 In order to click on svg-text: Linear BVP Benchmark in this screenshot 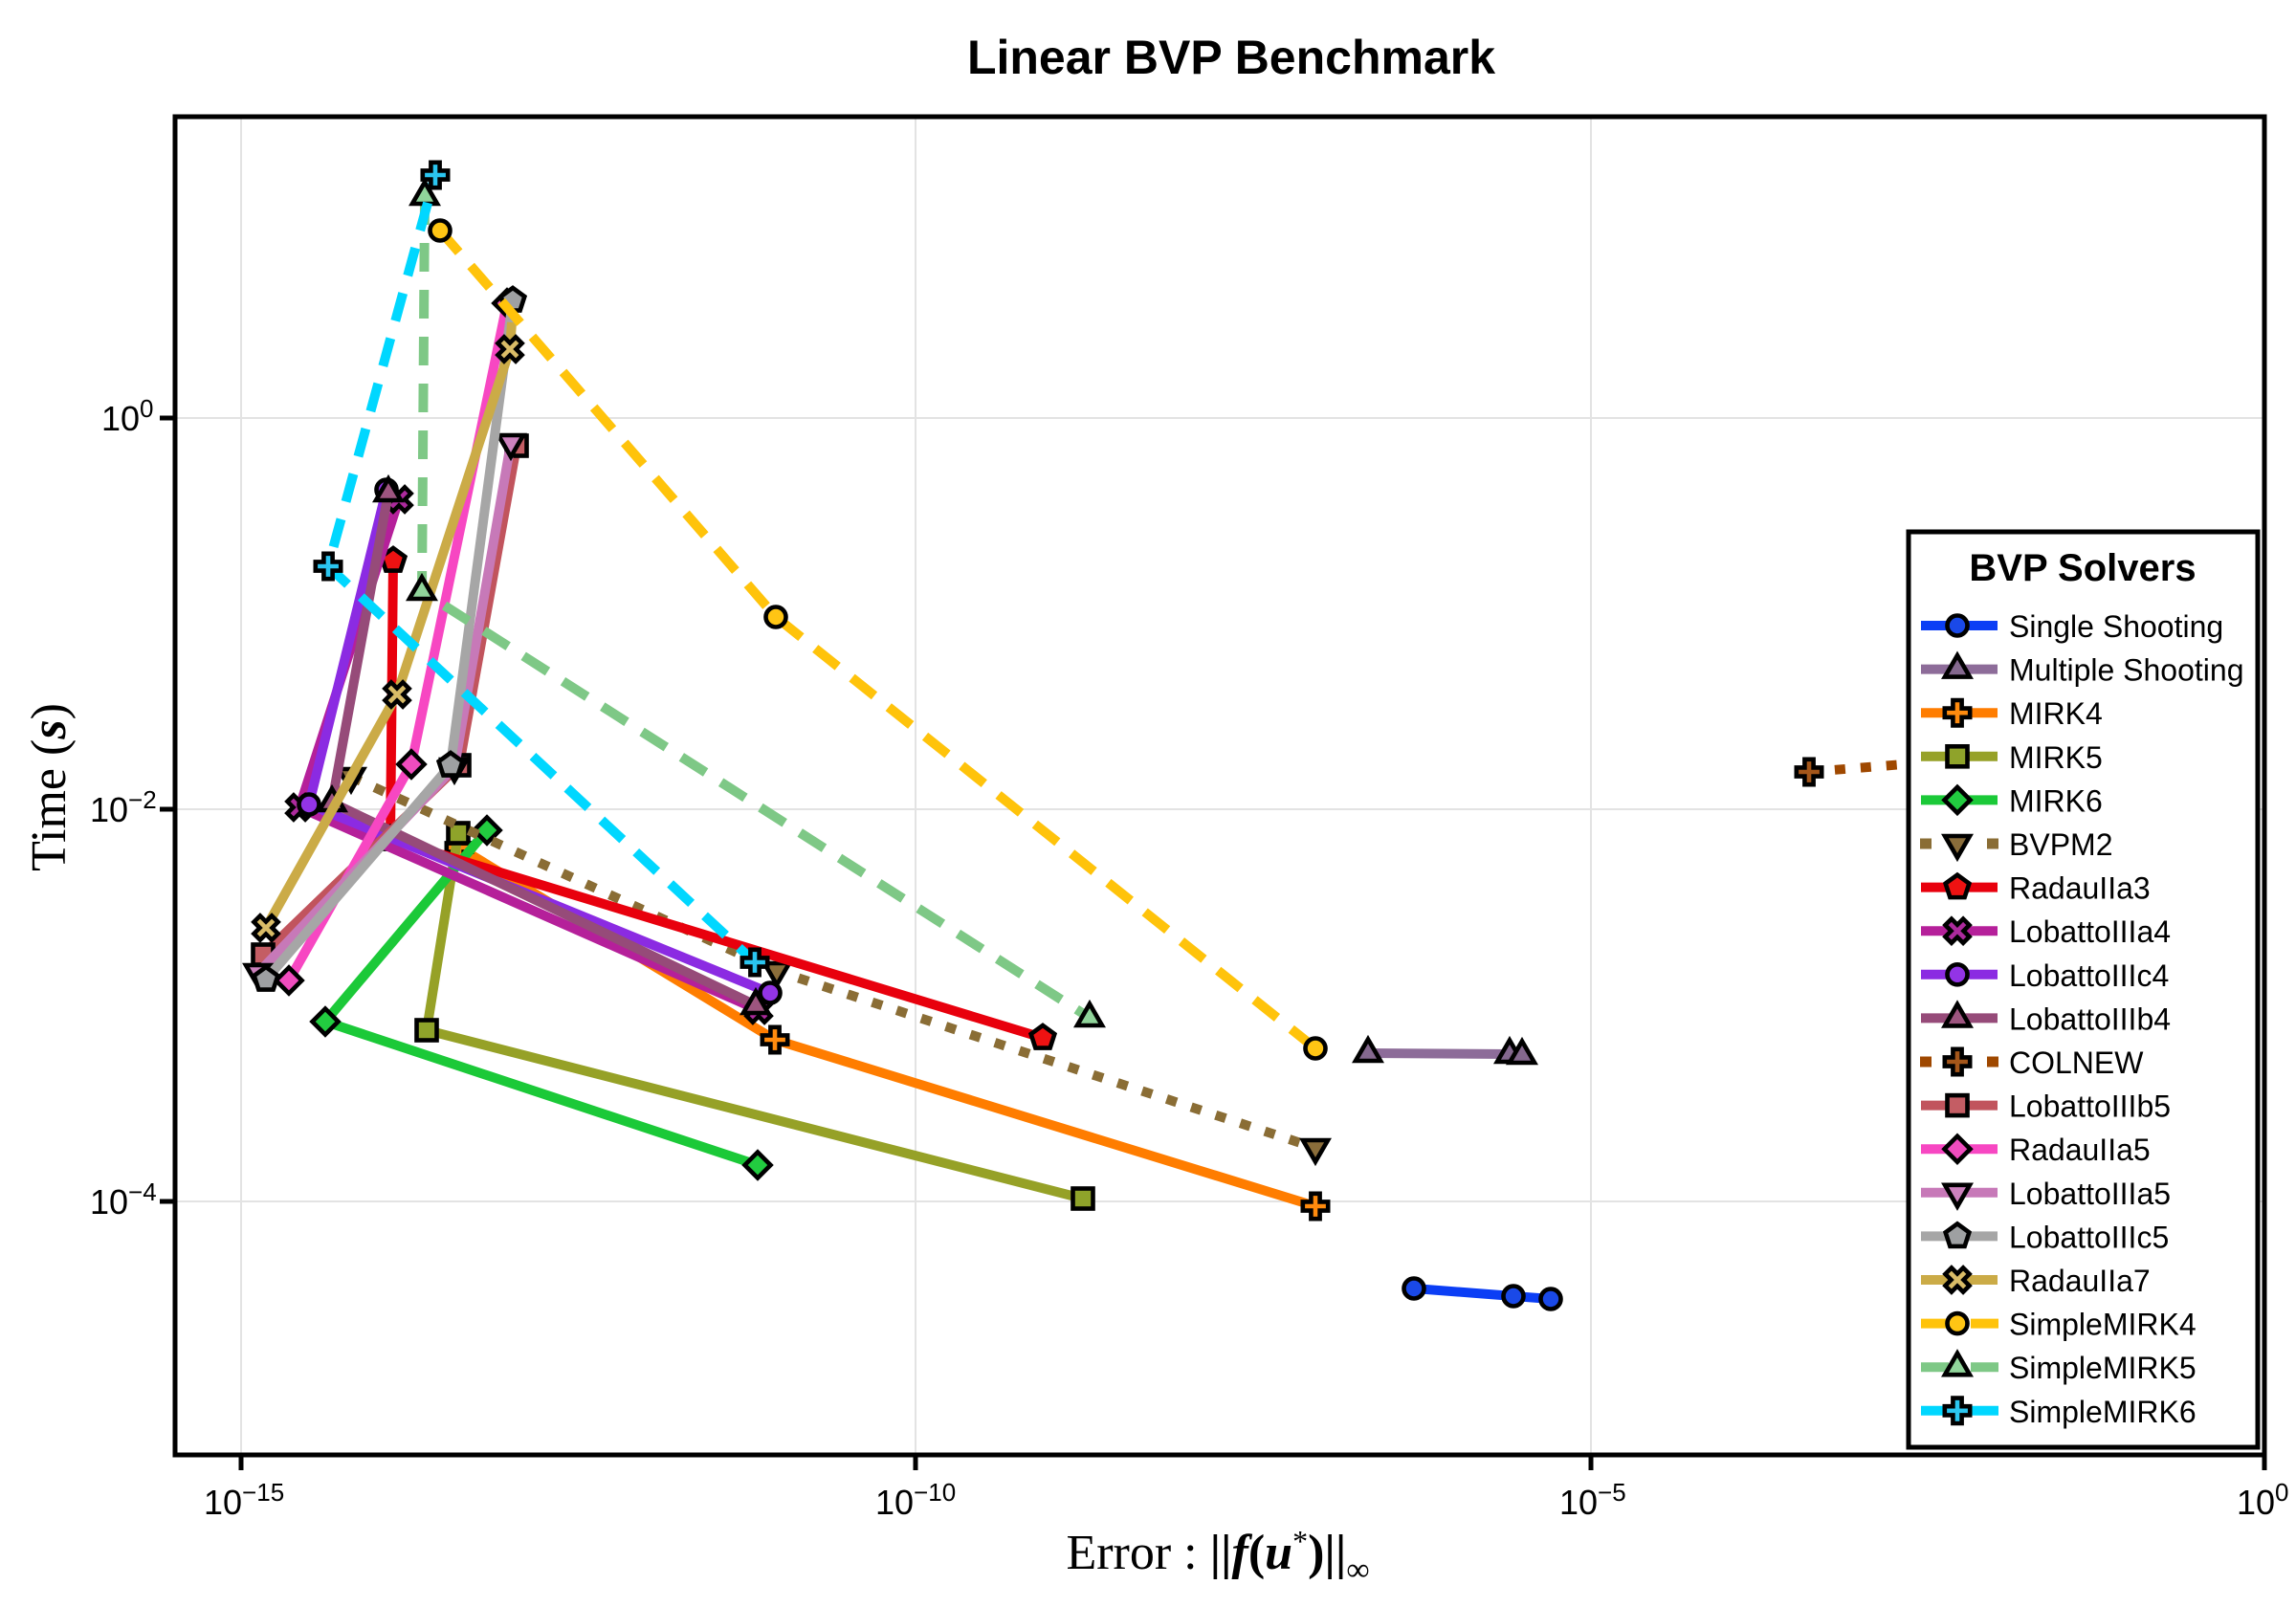, I will do `click(1231, 57)`.